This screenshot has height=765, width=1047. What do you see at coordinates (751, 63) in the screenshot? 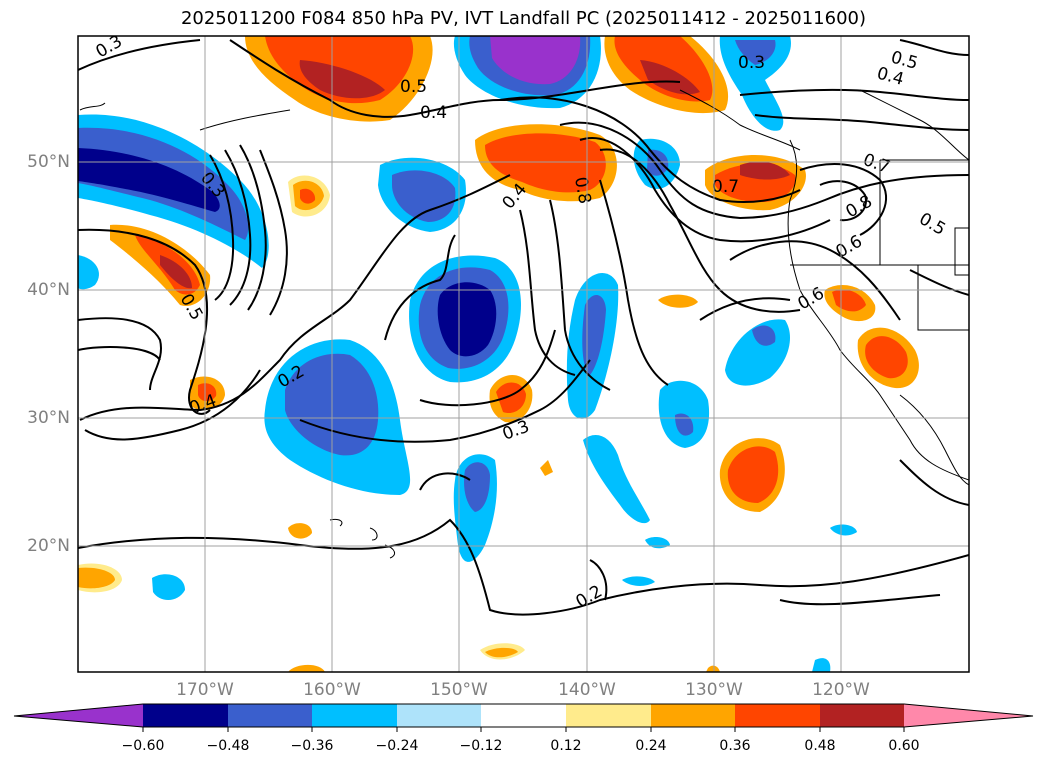
I see `contour-label: 0.3` at bounding box center [751, 63].